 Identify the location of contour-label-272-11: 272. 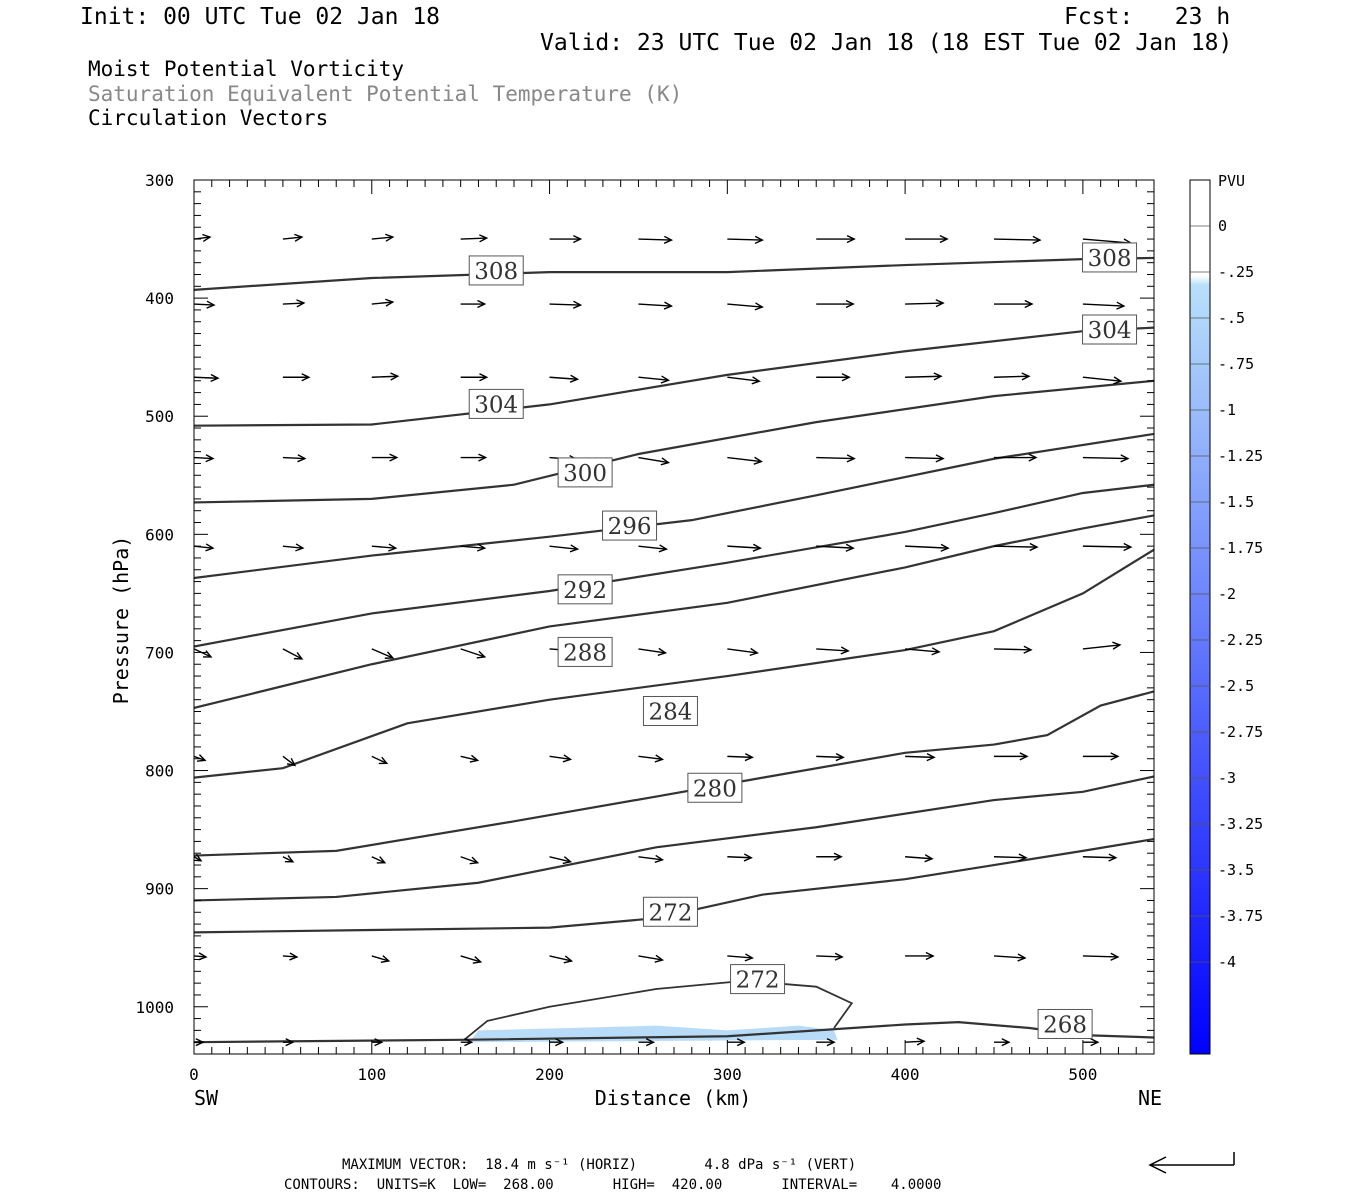
(758, 979).